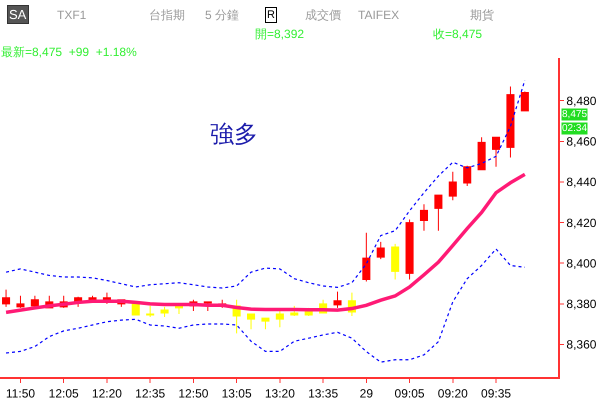  I want to click on y-tick-label: 8,440, so click(581, 182).